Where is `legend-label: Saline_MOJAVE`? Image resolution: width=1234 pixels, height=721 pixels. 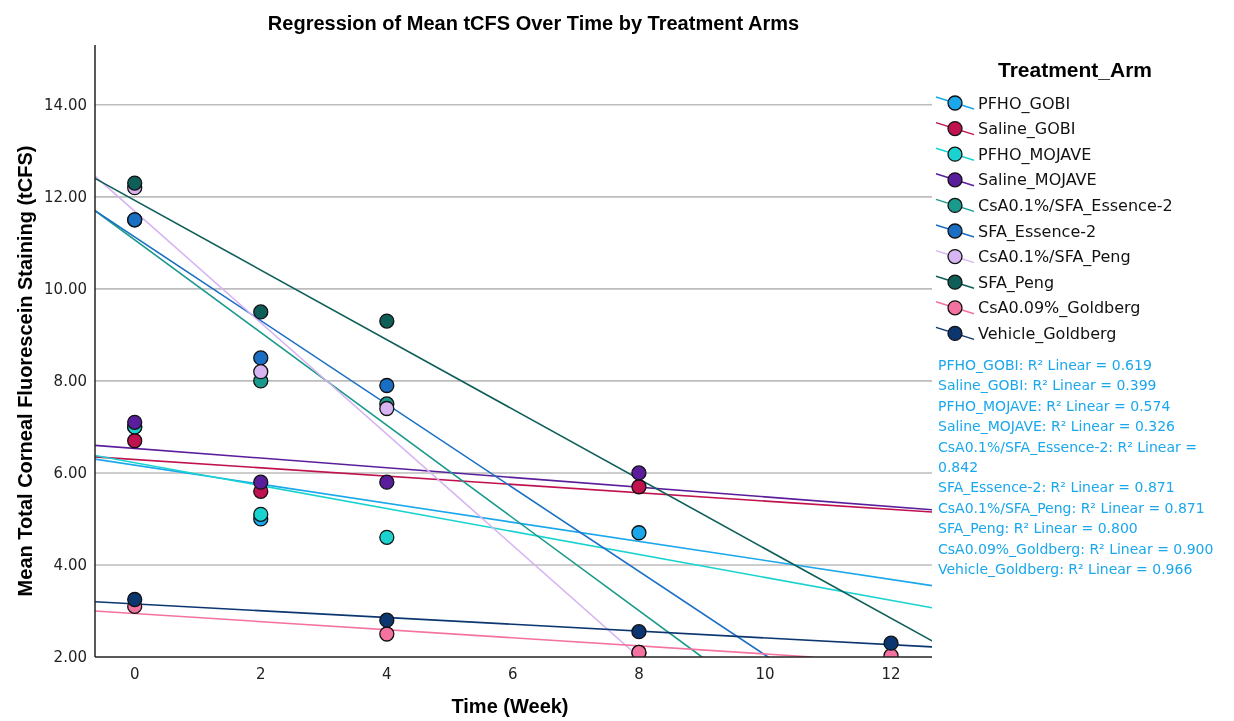 legend-label: Saline_MOJAVE is located at coordinates (1037, 180).